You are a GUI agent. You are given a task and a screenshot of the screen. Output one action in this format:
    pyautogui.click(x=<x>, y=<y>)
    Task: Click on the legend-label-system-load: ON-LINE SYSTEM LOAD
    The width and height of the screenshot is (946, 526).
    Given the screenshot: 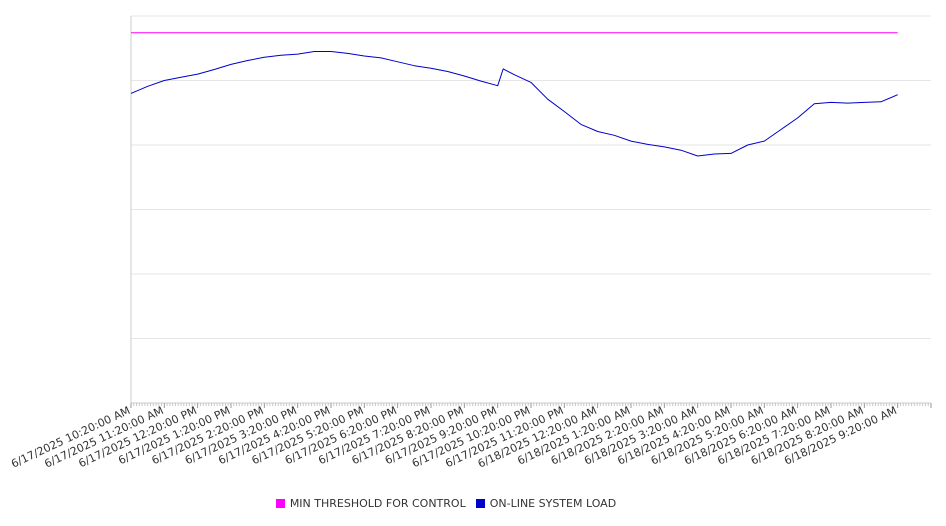 What is the action you would take?
    pyautogui.click(x=553, y=503)
    